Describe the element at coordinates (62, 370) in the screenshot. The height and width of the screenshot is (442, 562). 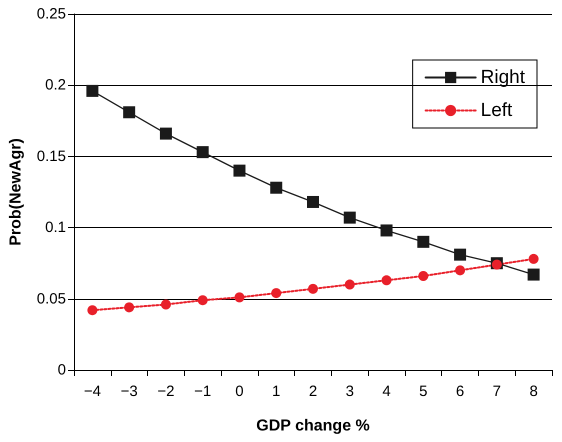
I see `y-tick-label: 0` at that location.